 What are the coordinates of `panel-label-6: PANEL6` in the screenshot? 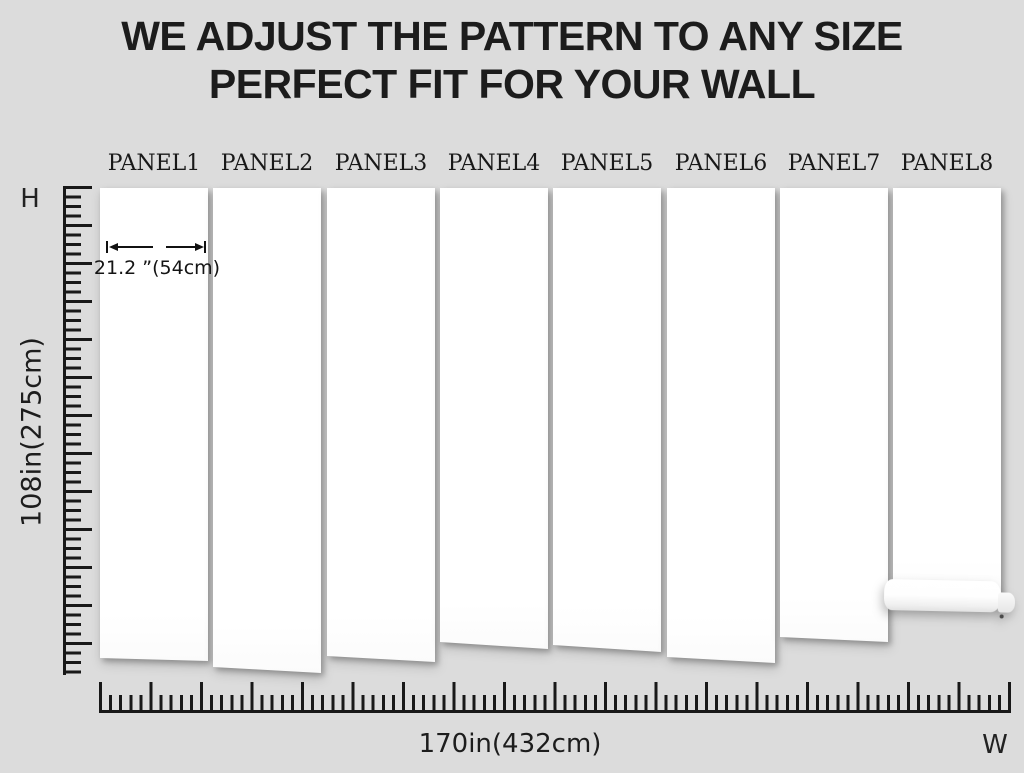 It's located at (721, 163).